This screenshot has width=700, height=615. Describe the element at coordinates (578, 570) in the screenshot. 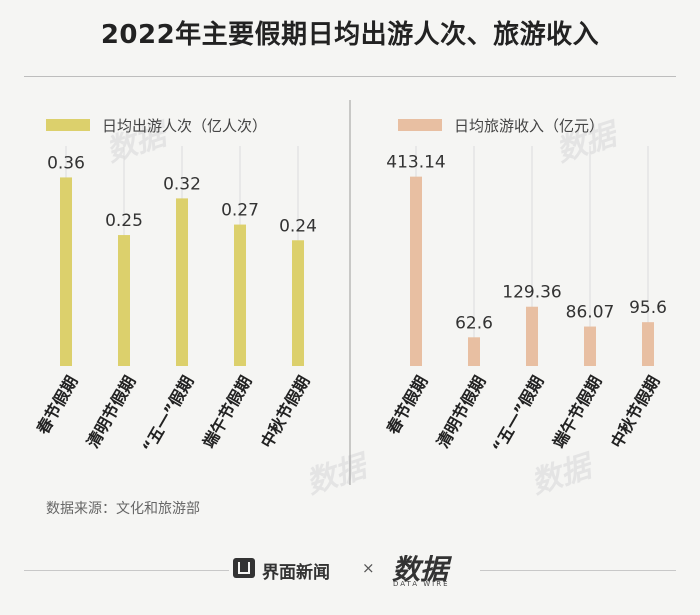

I see `footer-divider-right` at that location.